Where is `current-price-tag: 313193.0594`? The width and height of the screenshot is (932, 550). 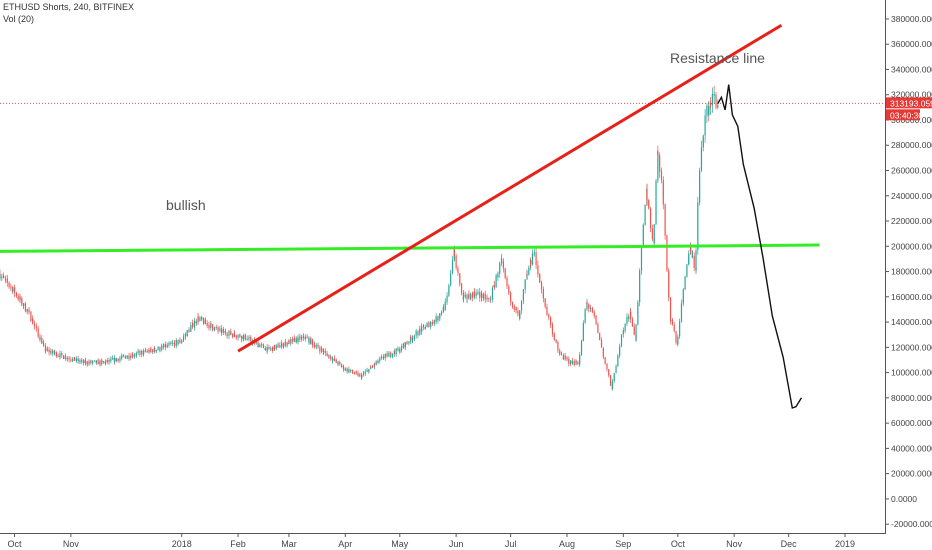 current-price-tag: 313193.0594 is located at coordinates (909, 103).